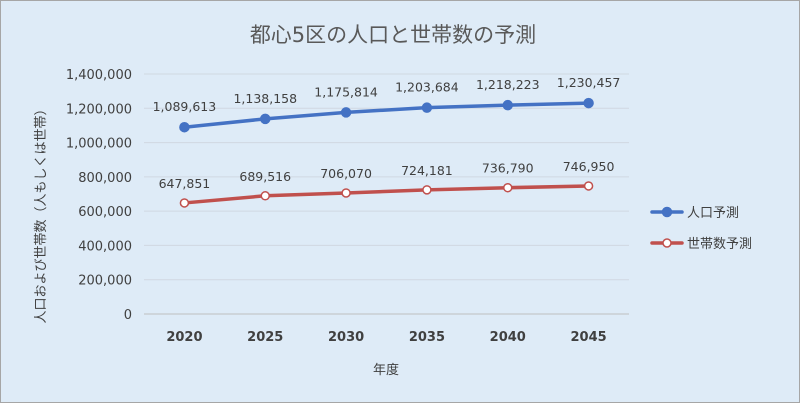 The image size is (800, 403). What do you see at coordinates (105, 281) in the screenshot?
I see `y-tick-label: 200,000` at bounding box center [105, 281].